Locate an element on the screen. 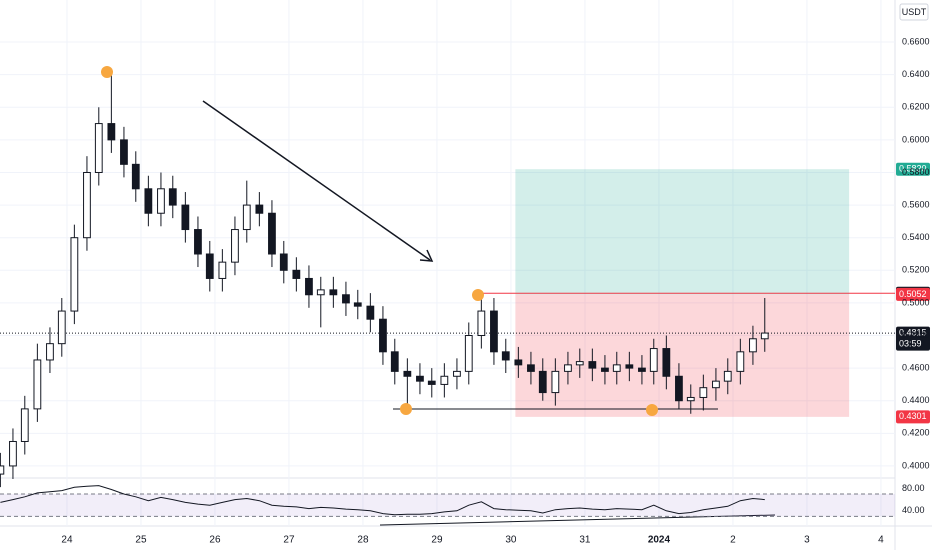  rsi-tick-label: 80.00 is located at coordinates (913, 488).